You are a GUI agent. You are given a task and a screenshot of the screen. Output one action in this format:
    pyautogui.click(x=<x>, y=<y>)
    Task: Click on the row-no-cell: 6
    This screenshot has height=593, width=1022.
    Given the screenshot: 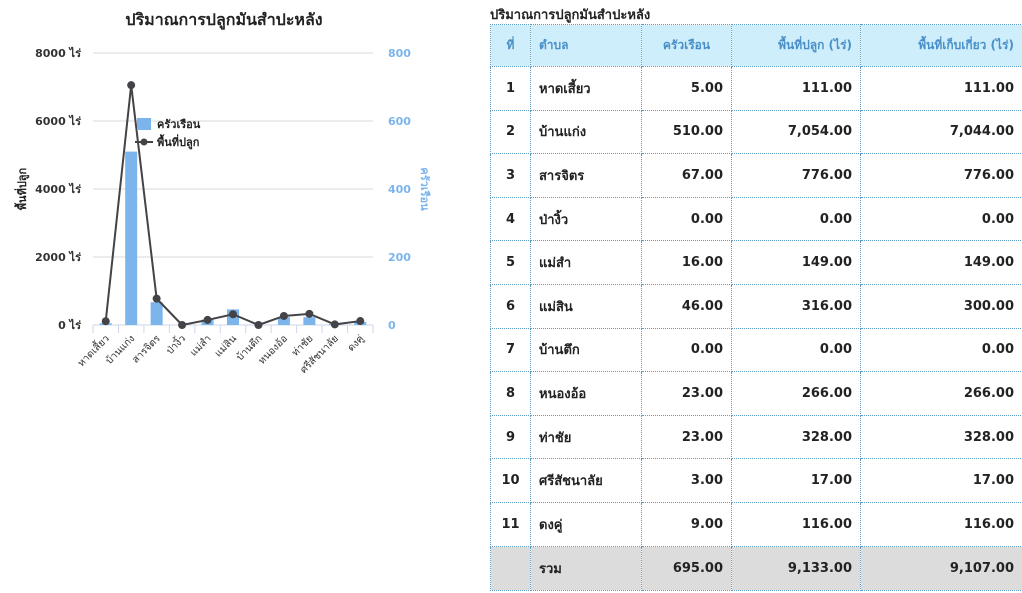 What is the action you would take?
    pyautogui.click(x=510, y=306)
    